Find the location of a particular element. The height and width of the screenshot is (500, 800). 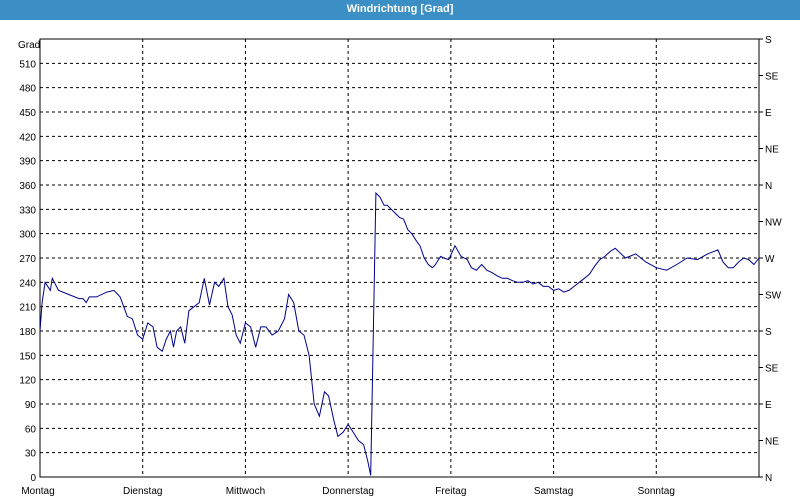

y-tick-label: 420 is located at coordinates (27, 137).